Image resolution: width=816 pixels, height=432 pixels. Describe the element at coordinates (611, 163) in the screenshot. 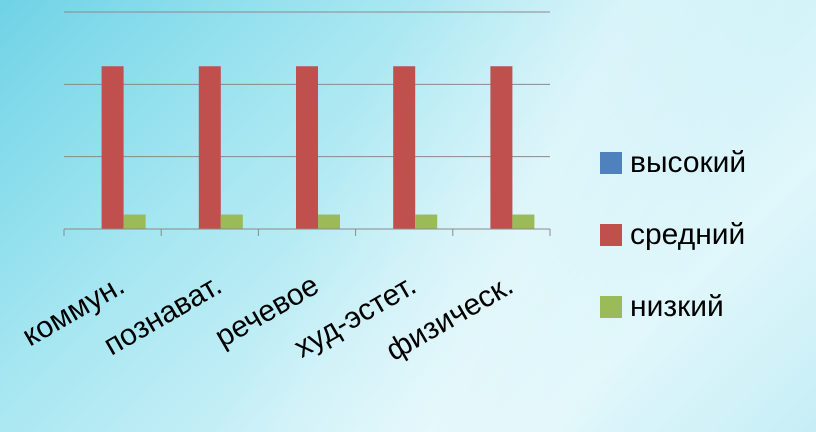

I see `legend-swatch-high` at that location.